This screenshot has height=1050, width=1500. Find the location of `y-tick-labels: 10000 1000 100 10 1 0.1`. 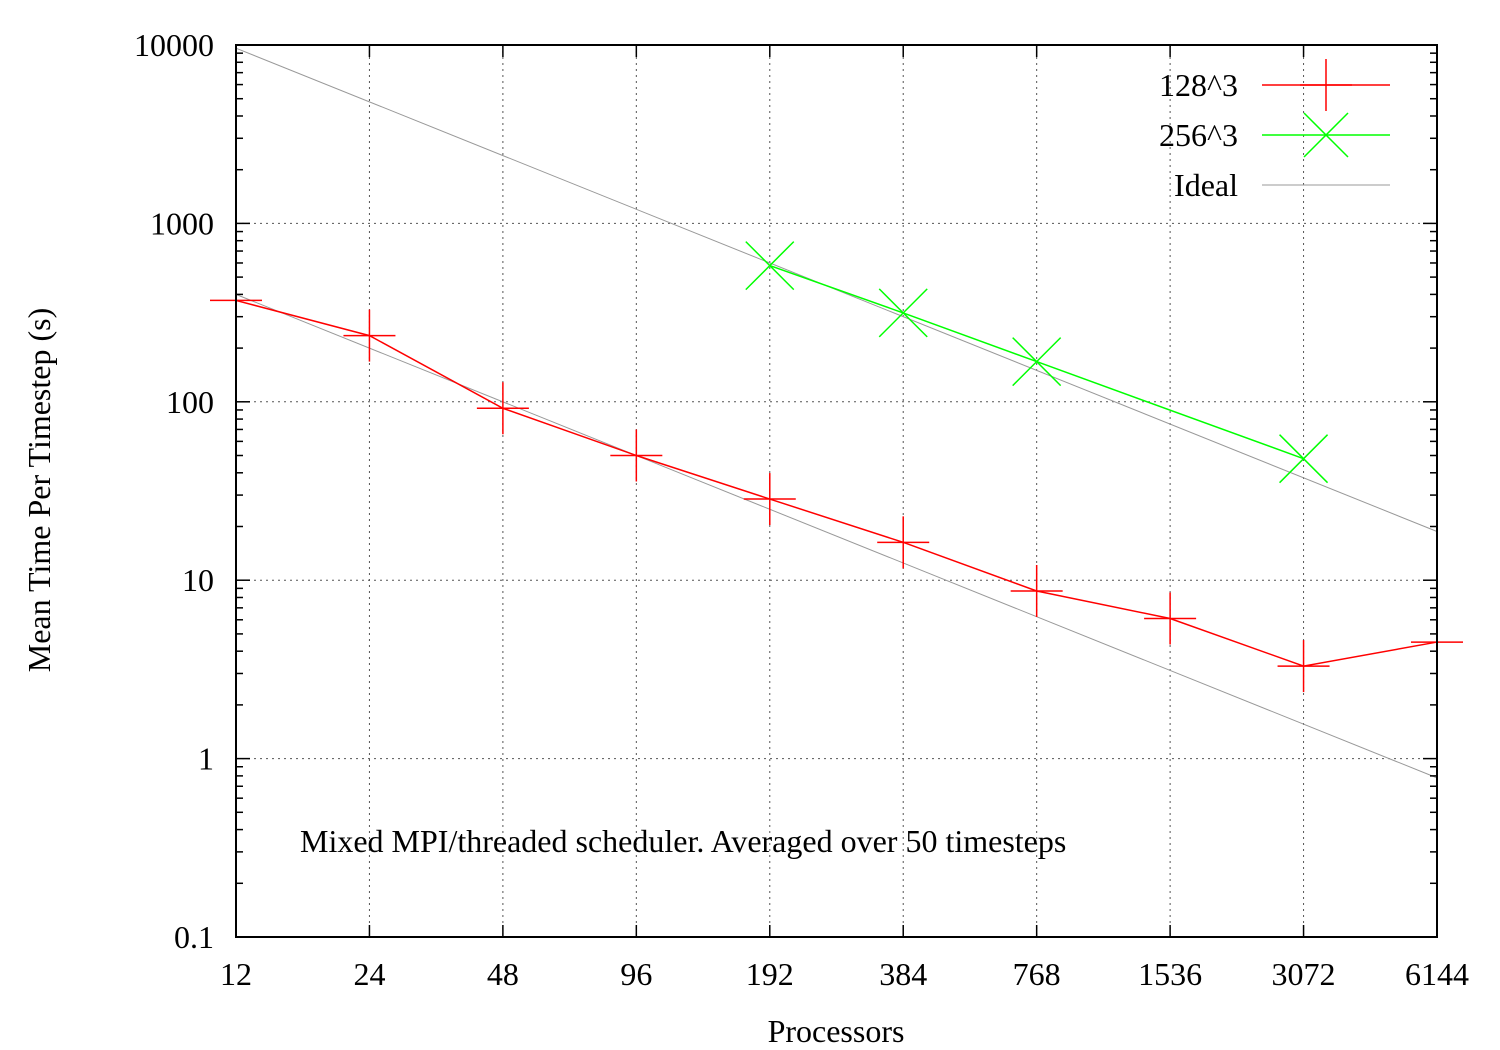

y-tick-labels: 10000 1000 100 10 1 0.1 is located at coordinates (174, 491).